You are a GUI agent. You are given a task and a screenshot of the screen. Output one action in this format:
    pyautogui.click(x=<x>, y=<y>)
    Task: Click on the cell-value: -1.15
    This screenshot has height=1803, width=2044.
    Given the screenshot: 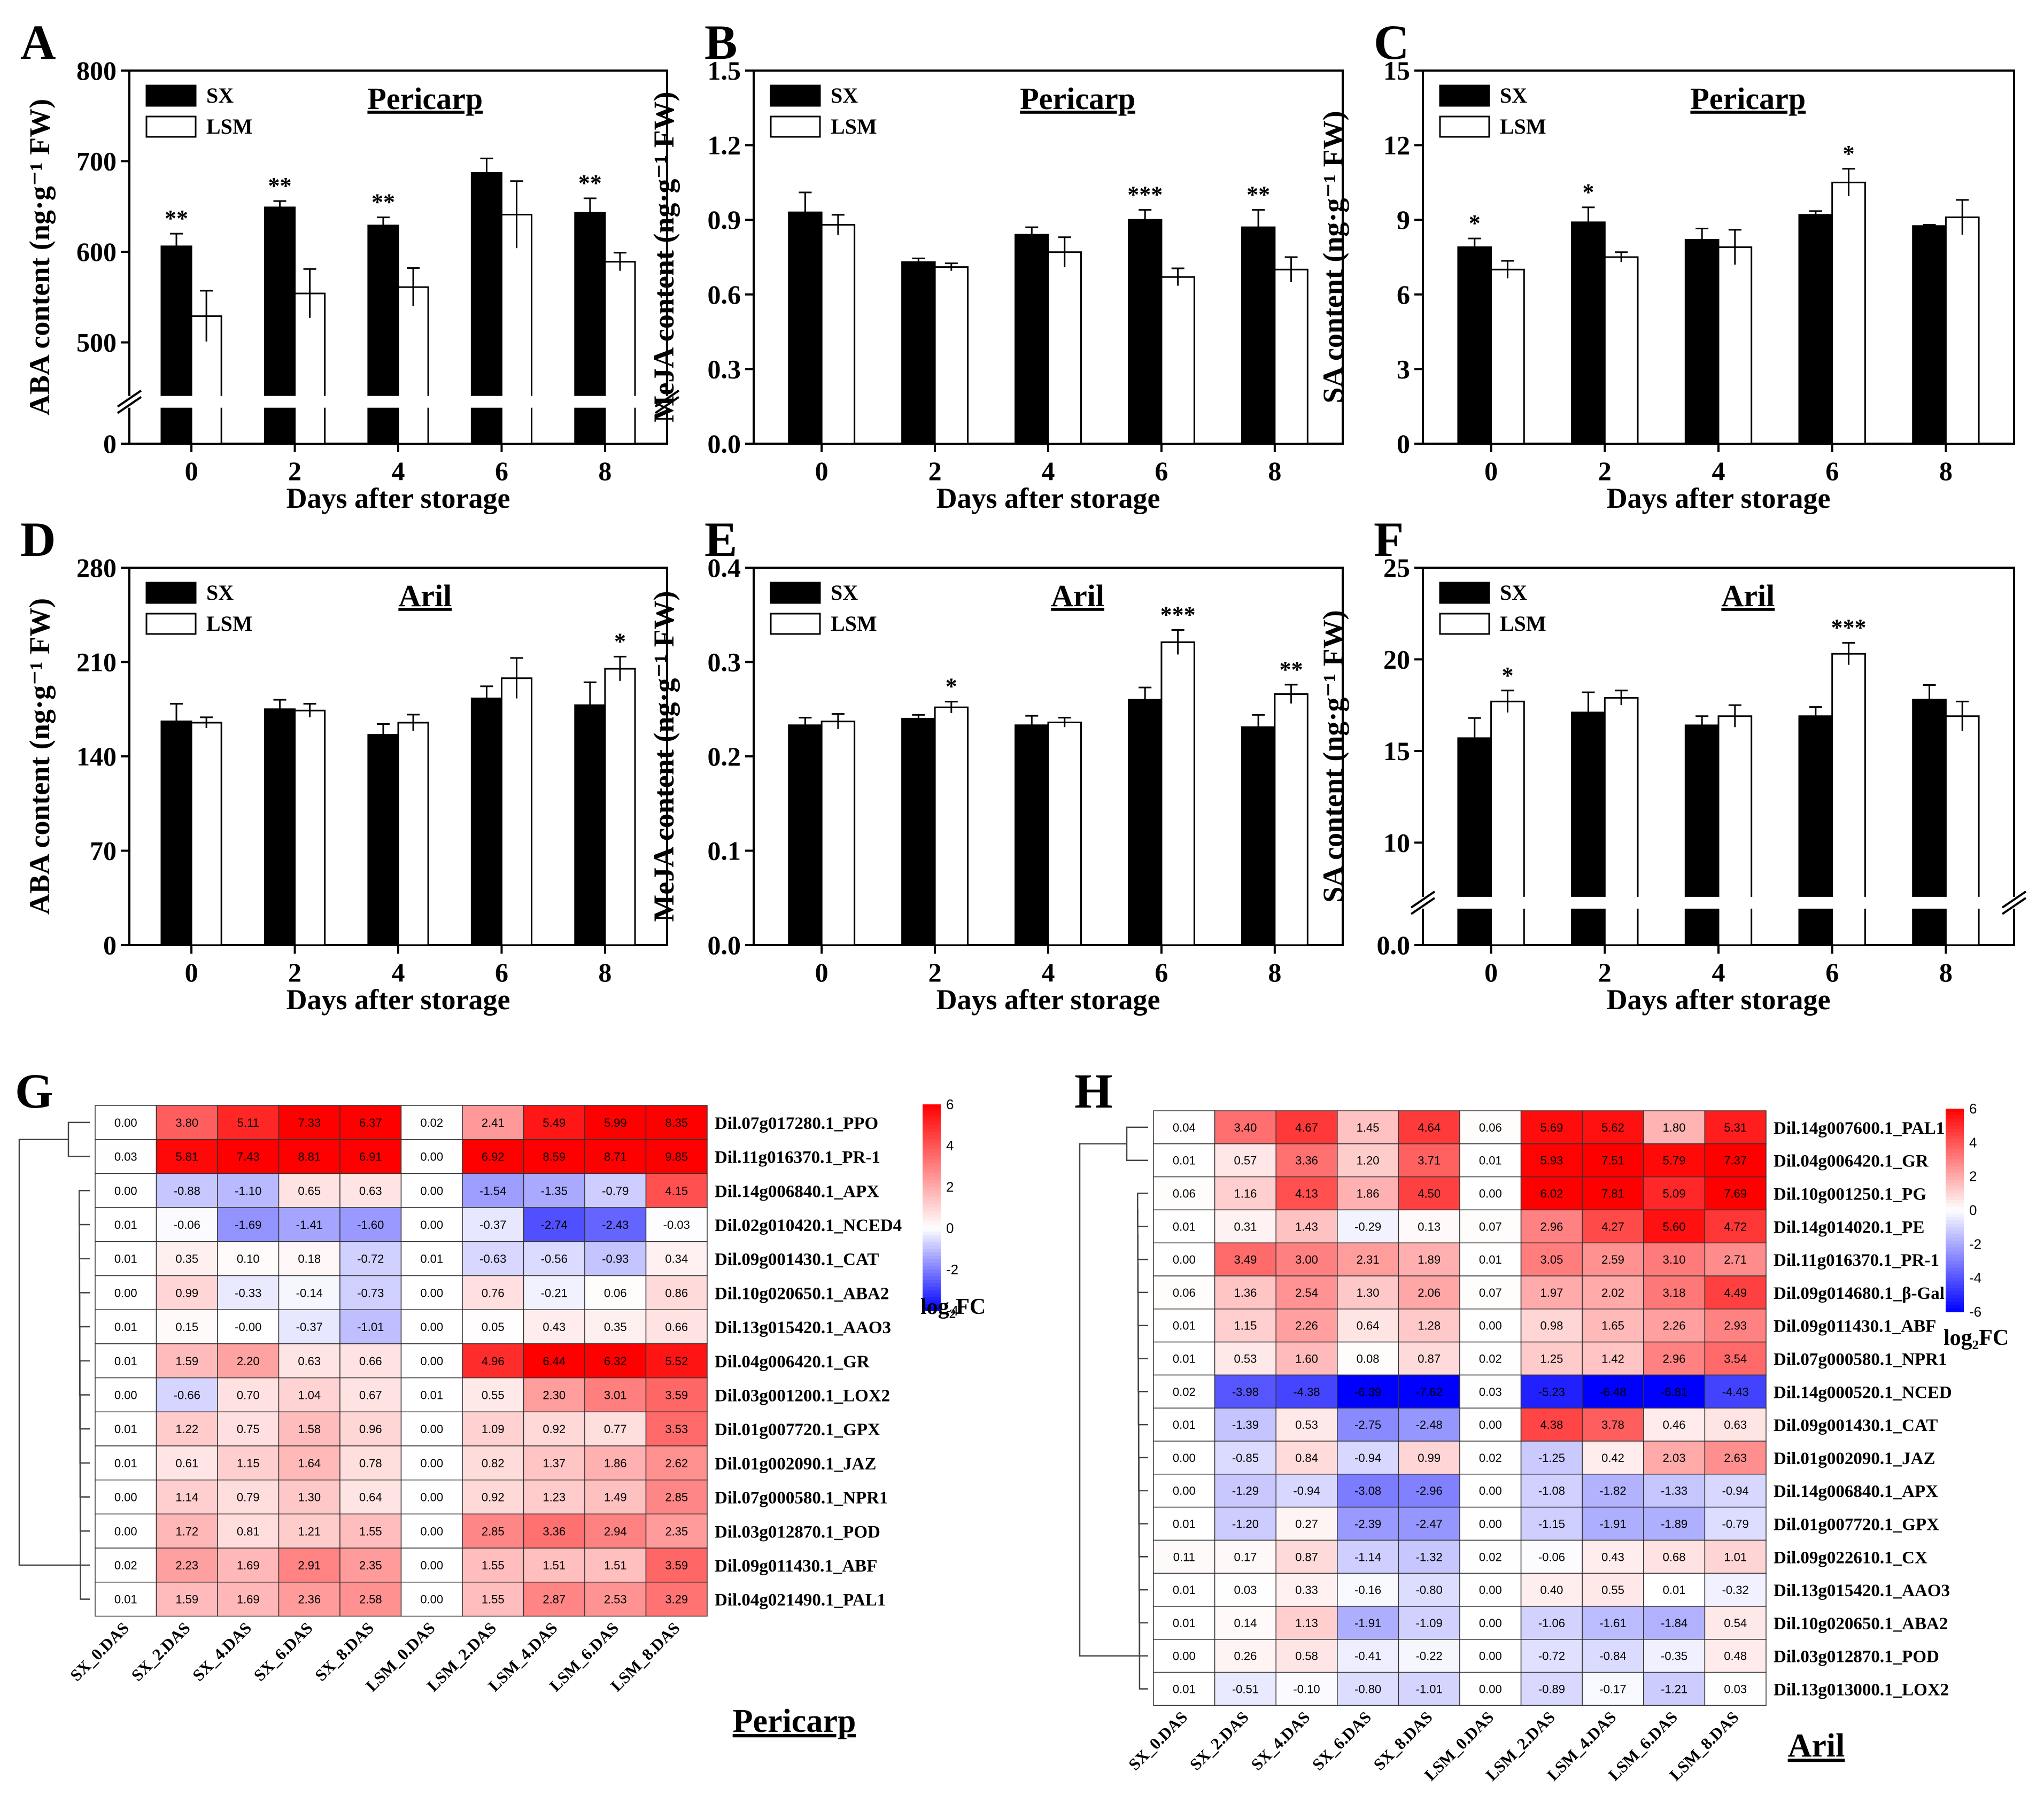 What is the action you would take?
    pyautogui.click(x=1551, y=1524)
    